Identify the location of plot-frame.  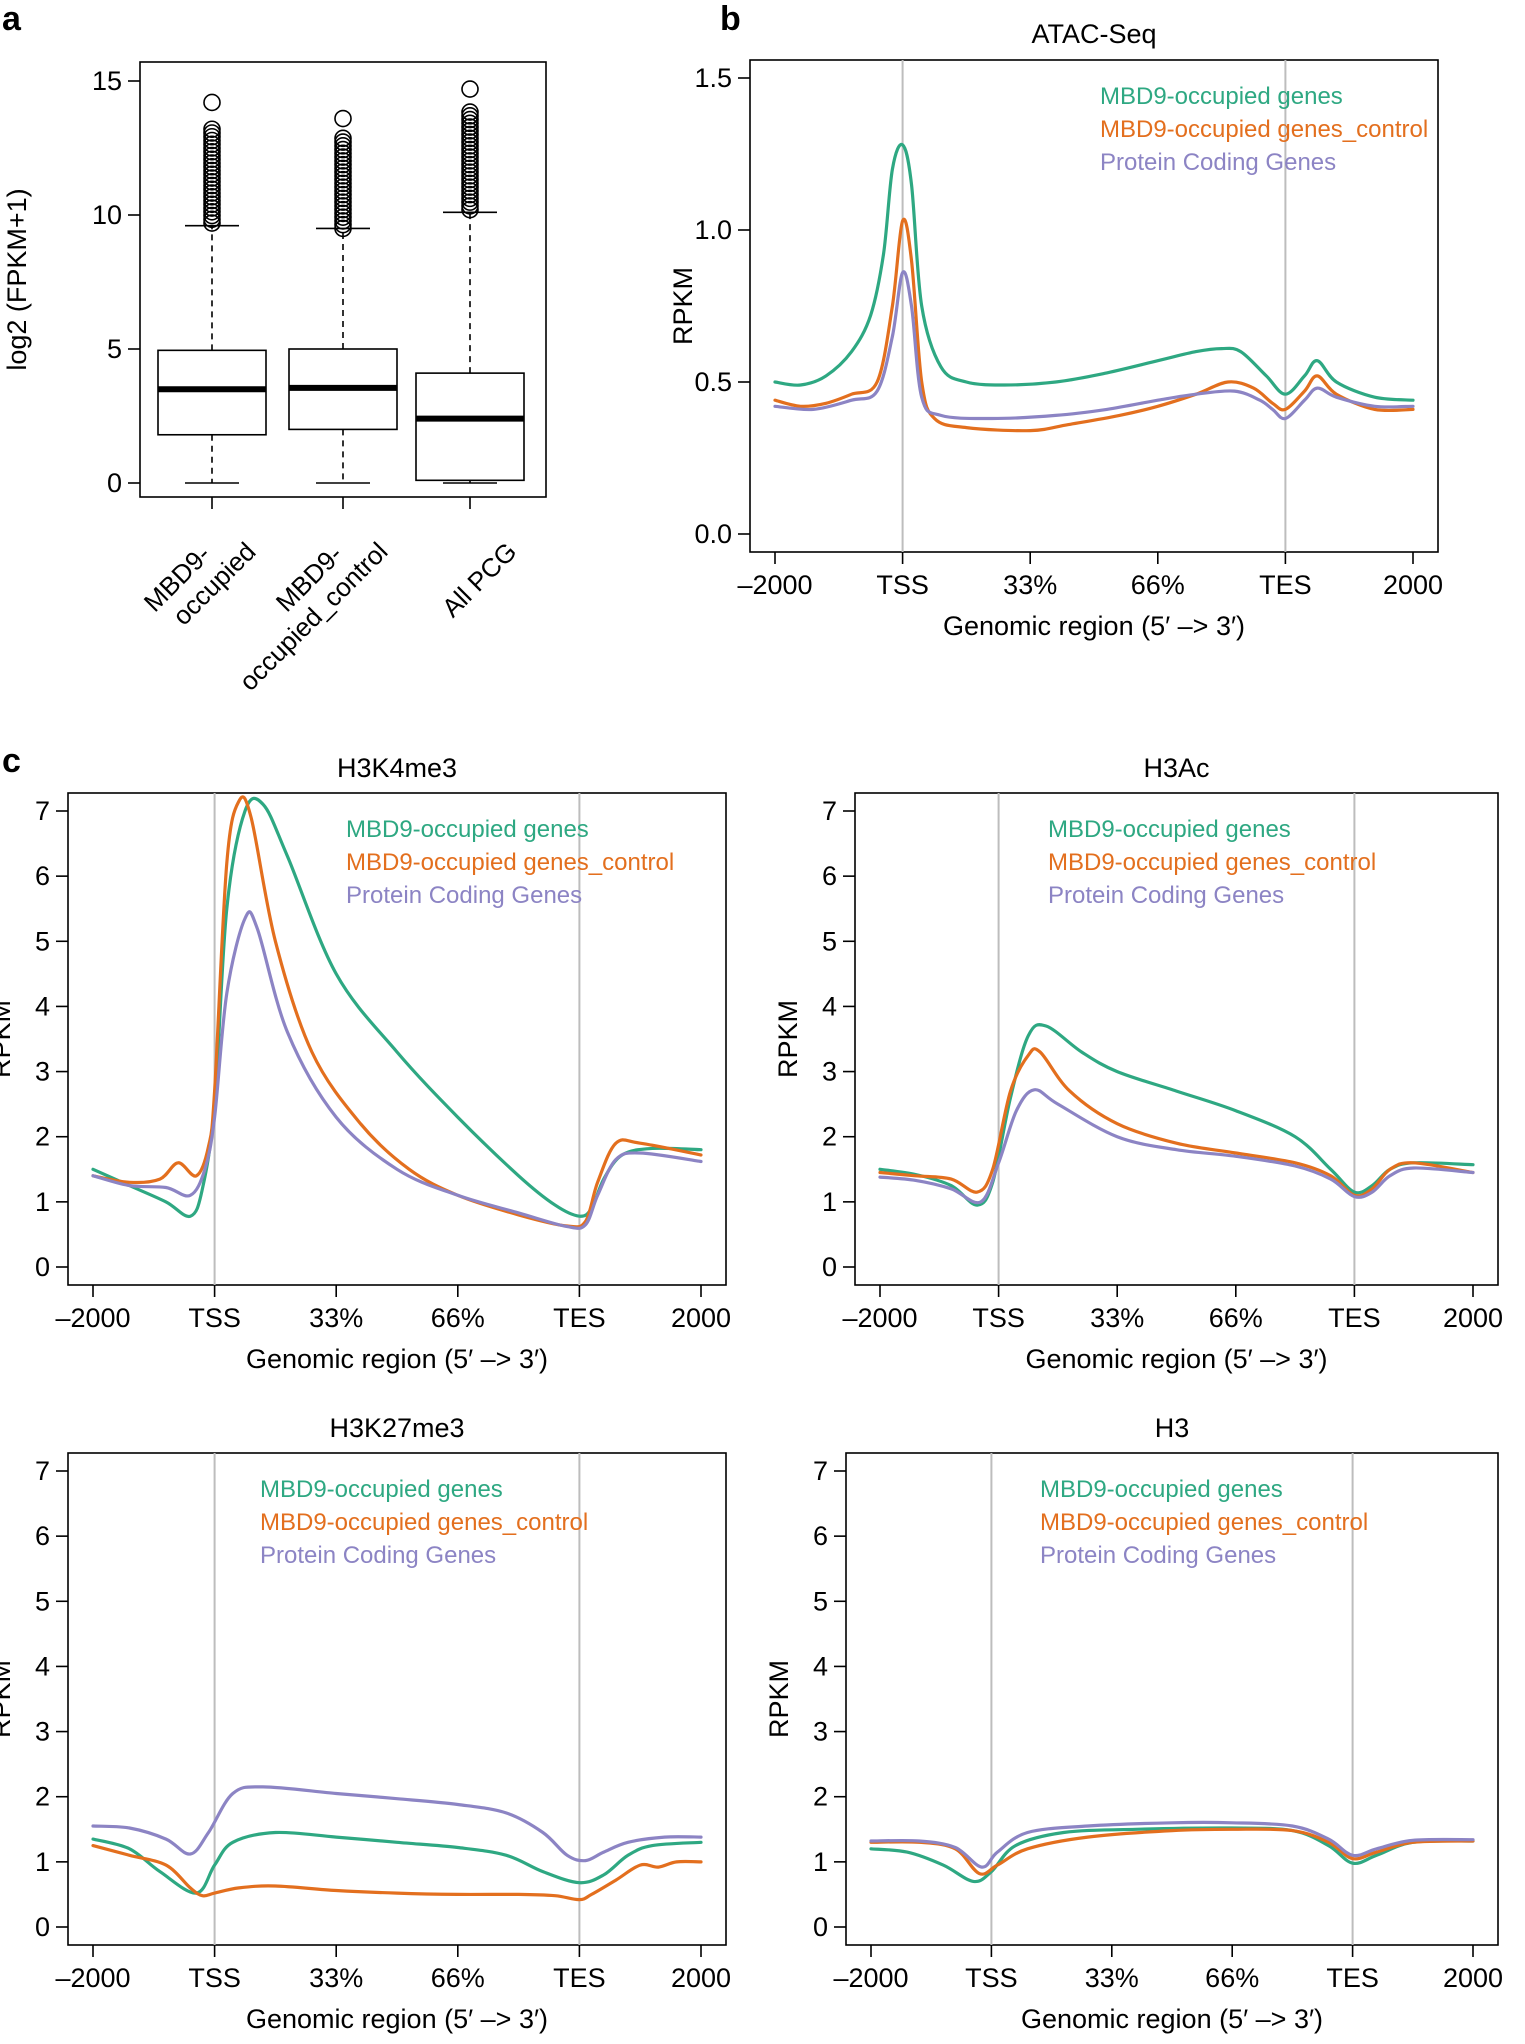
(397, 1699).